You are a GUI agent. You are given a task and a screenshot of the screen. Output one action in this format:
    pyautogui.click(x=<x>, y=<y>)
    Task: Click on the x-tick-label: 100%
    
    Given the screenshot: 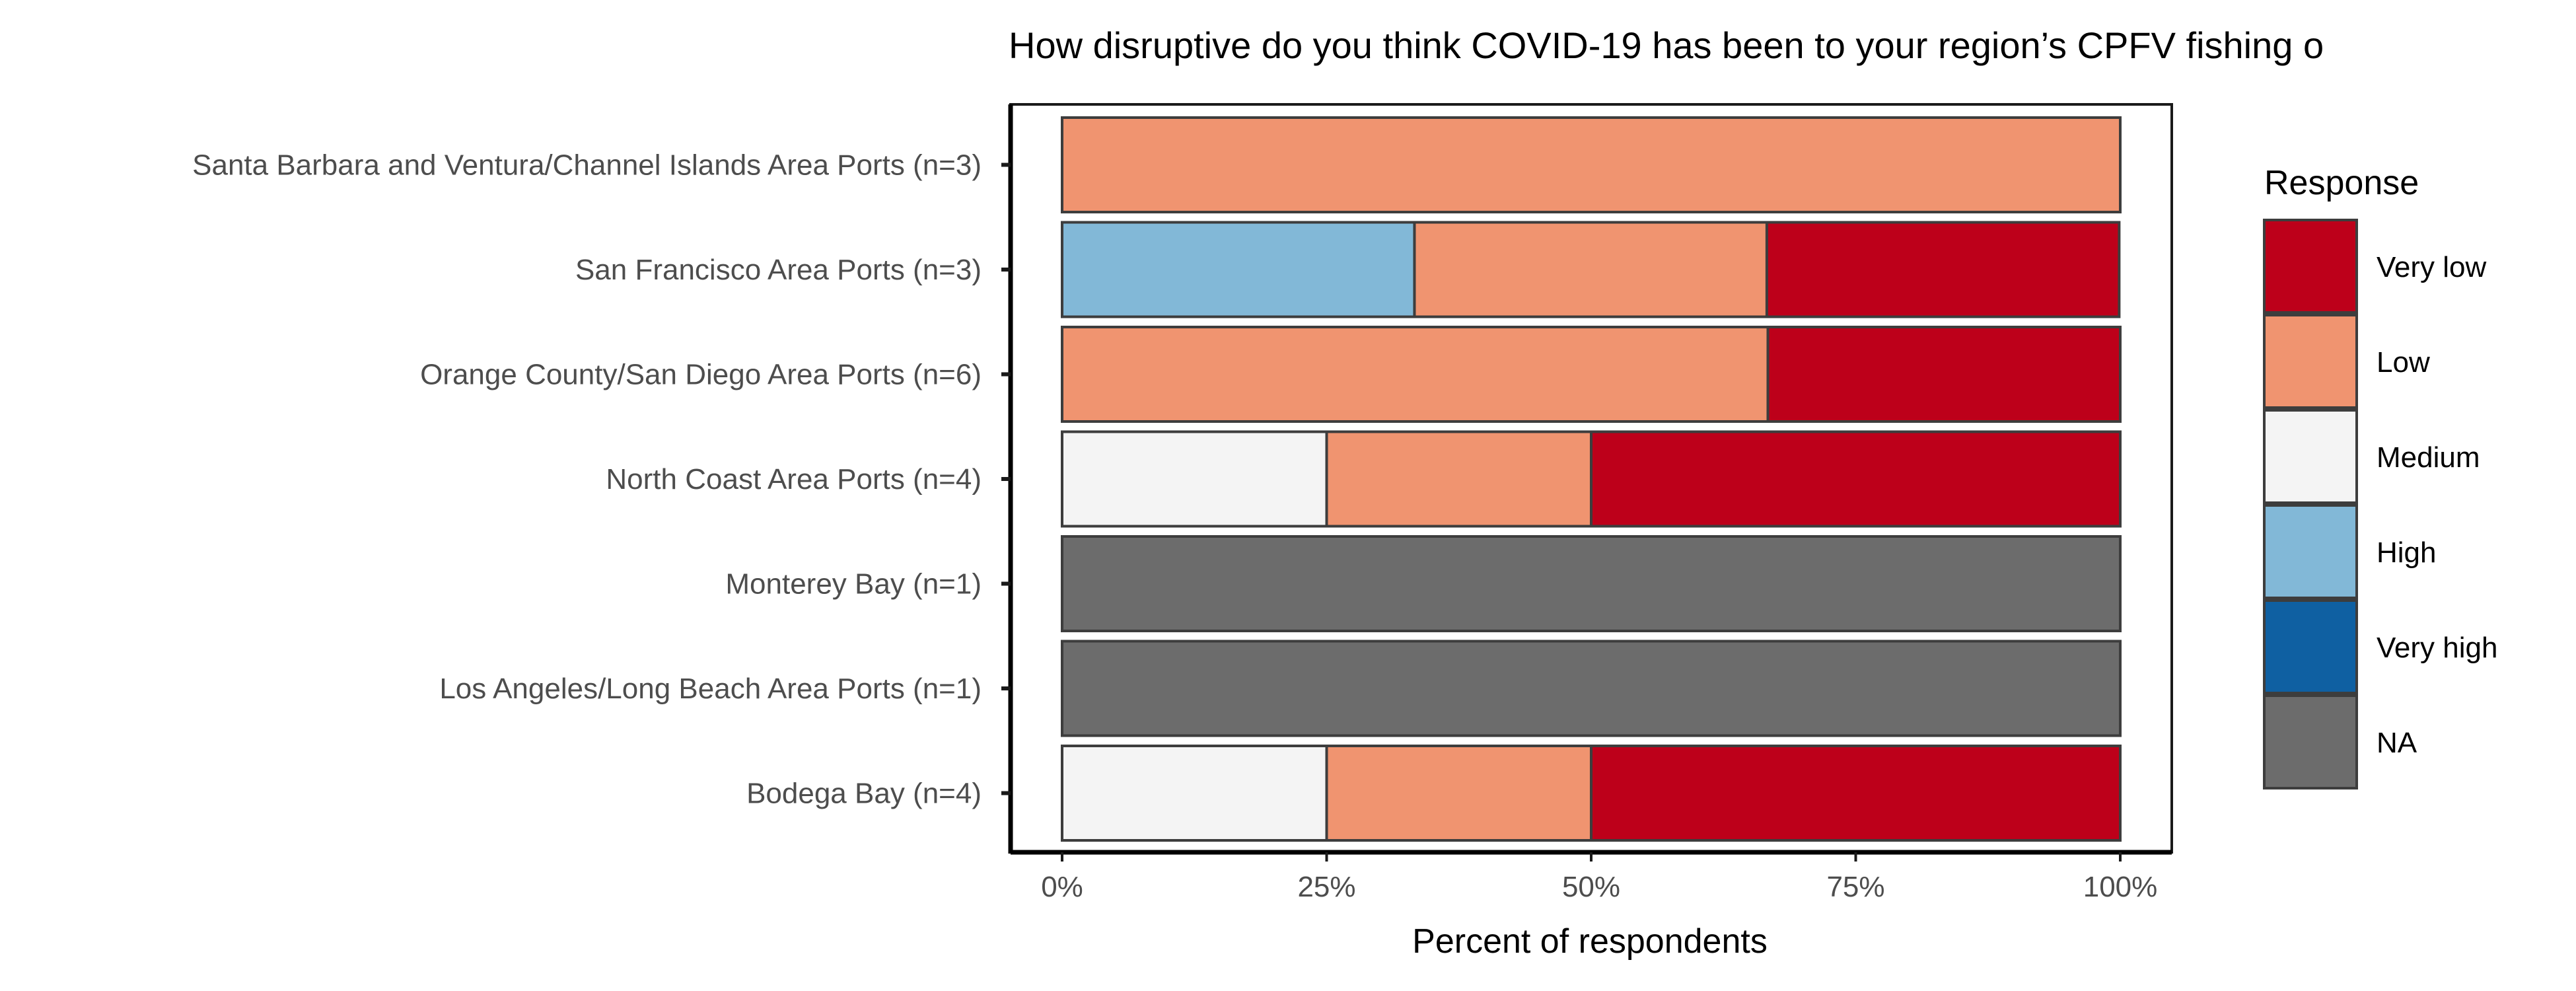 What is the action you would take?
    pyautogui.click(x=2120, y=887)
    